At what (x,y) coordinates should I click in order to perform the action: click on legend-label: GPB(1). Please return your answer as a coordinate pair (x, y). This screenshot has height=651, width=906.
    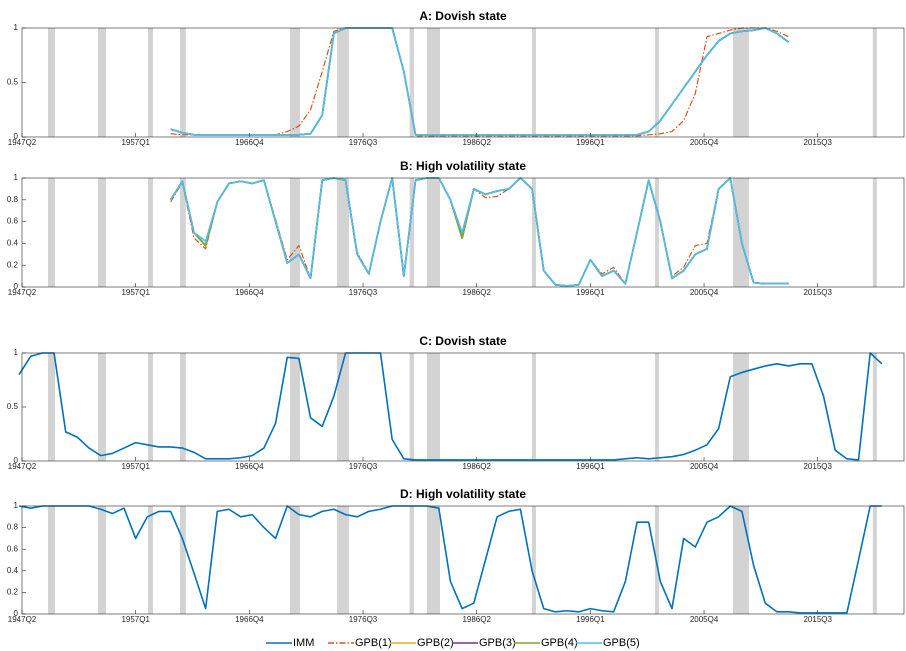
    Looking at the image, I should click on (373, 643).